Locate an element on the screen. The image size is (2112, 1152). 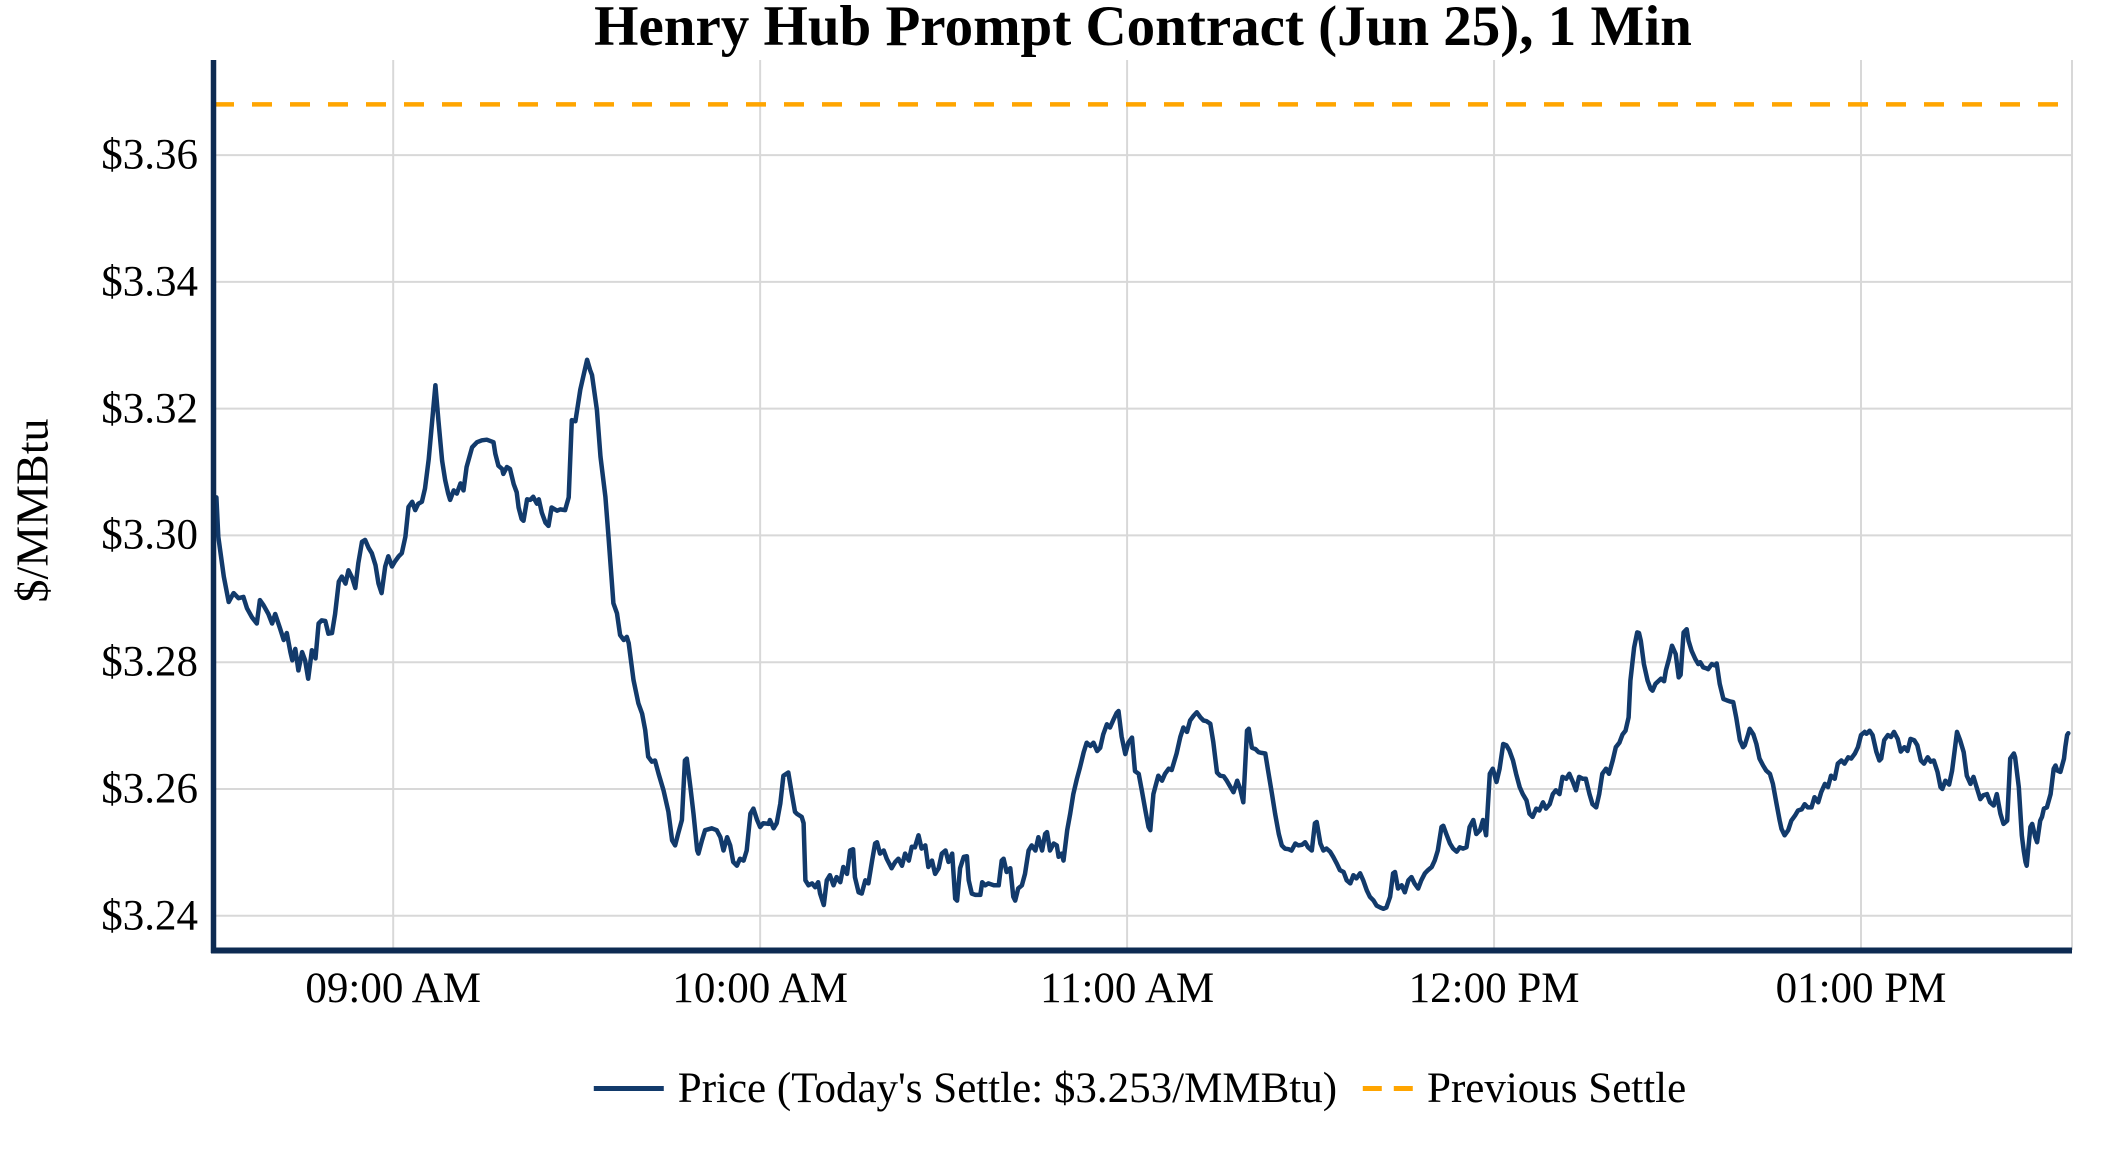
legend-label-previous-settle: Previous Settle is located at coordinates (1557, 1088).